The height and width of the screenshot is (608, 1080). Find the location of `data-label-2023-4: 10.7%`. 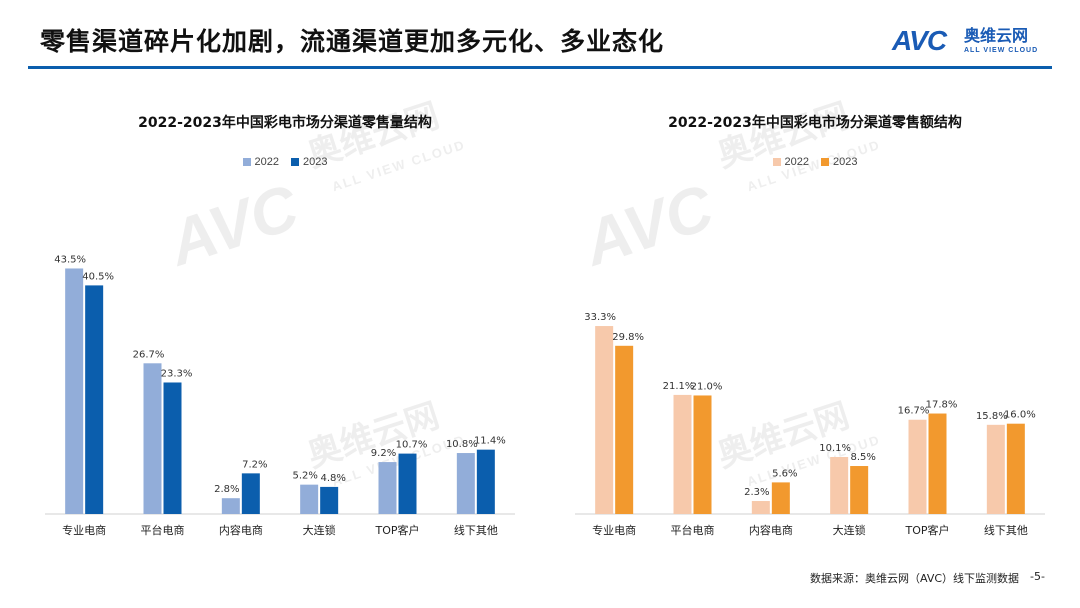

data-label-2023-4: 10.7% is located at coordinates (412, 445).